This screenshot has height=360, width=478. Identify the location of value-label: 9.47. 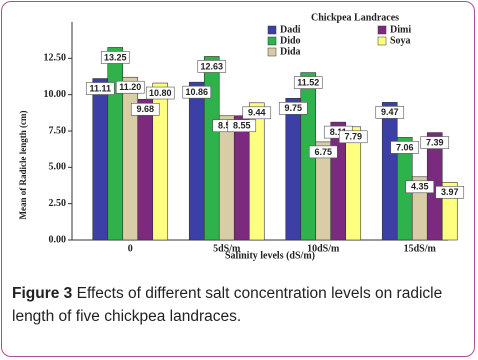
(390, 112).